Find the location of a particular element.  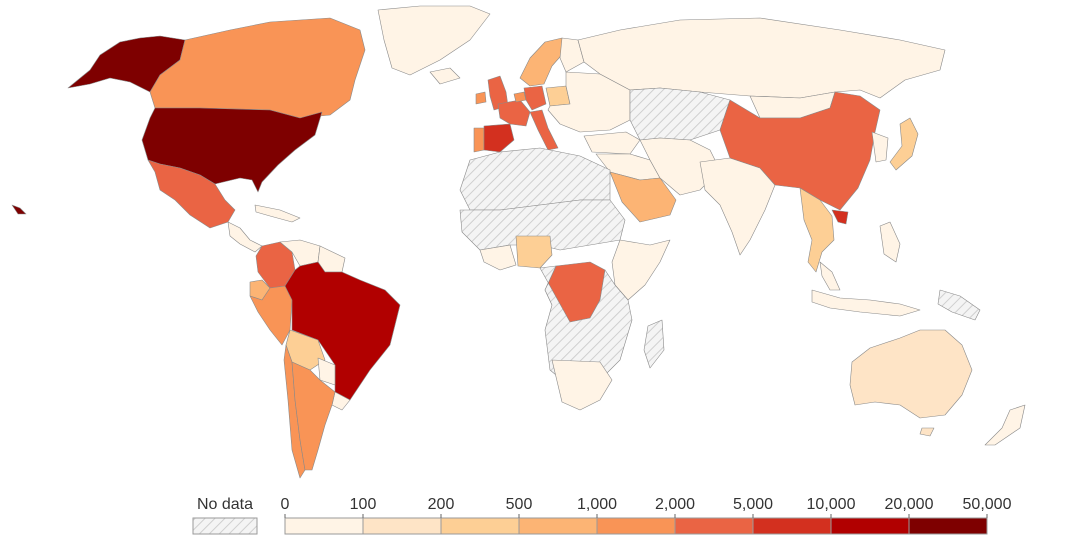

central-america is located at coordinates (245, 237).